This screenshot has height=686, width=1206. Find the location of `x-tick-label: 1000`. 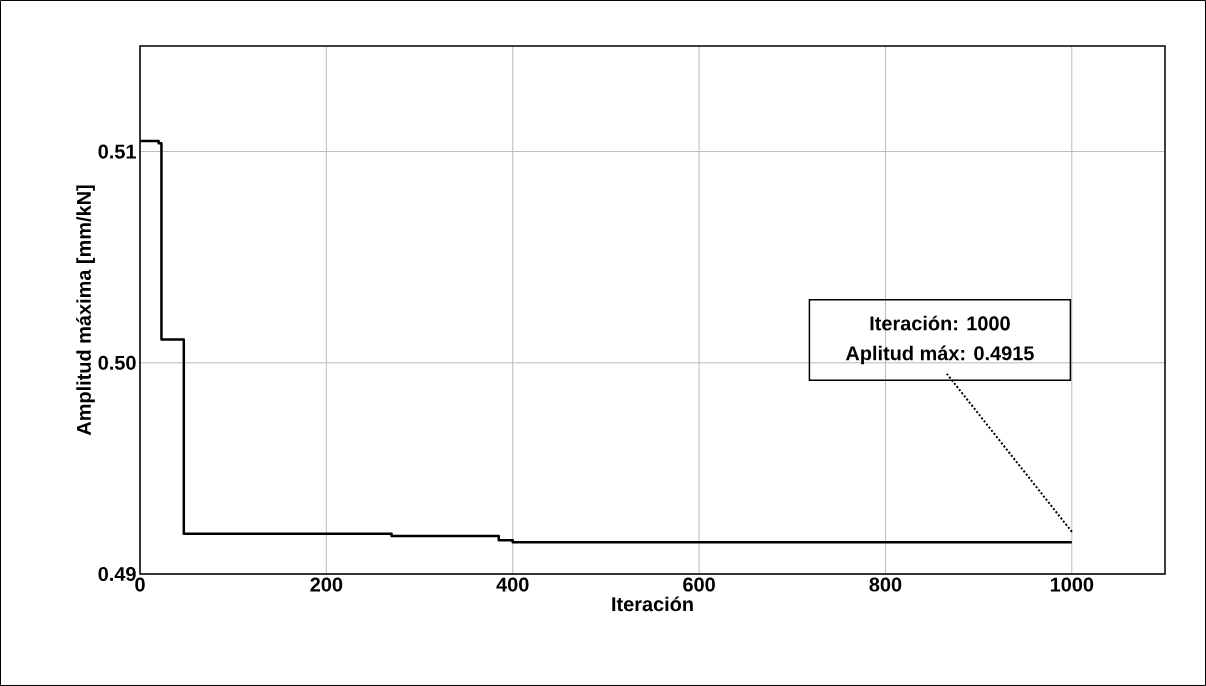

x-tick-label: 1000 is located at coordinates (1072, 584).